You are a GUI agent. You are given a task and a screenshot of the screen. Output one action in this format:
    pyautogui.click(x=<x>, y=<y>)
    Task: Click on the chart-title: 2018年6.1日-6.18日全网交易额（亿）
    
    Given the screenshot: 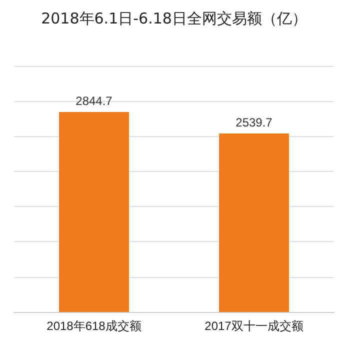 What is the action you would take?
    pyautogui.click(x=174, y=19)
    